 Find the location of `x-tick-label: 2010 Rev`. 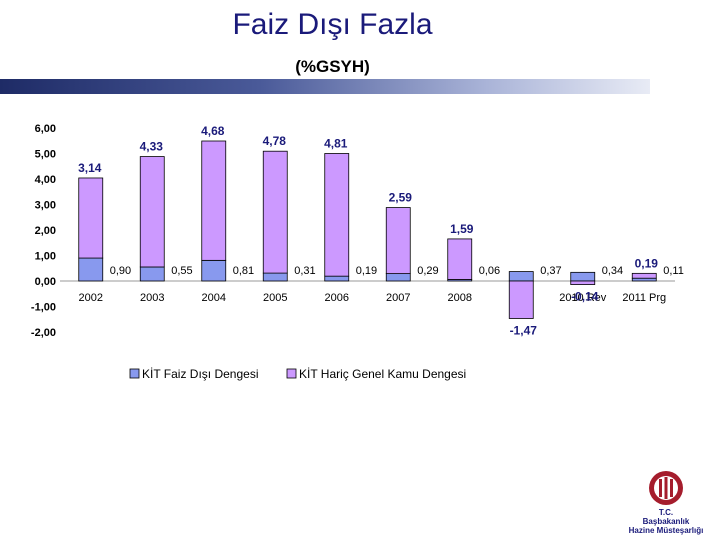

x-tick-label: 2010 Rev is located at coordinates (583, 298).